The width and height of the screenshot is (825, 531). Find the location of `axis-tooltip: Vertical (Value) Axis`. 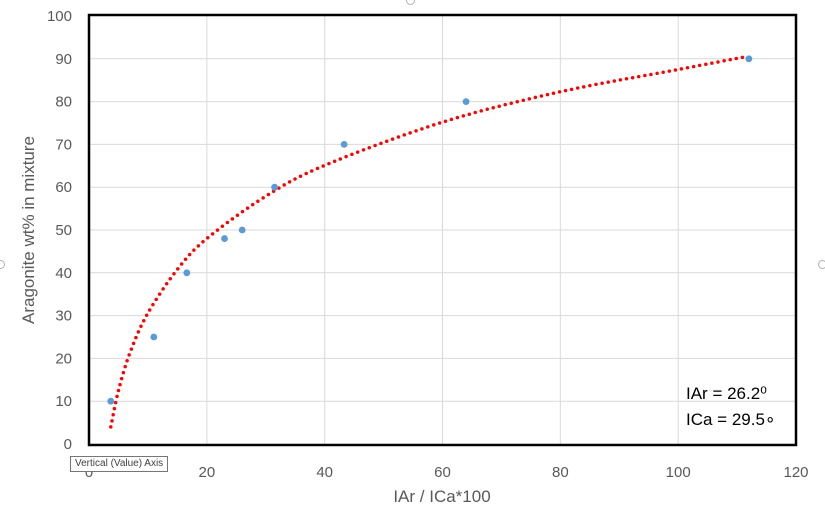

axis-tooltip: Vertical (Value) Axis is located at coordinates (119, 464).